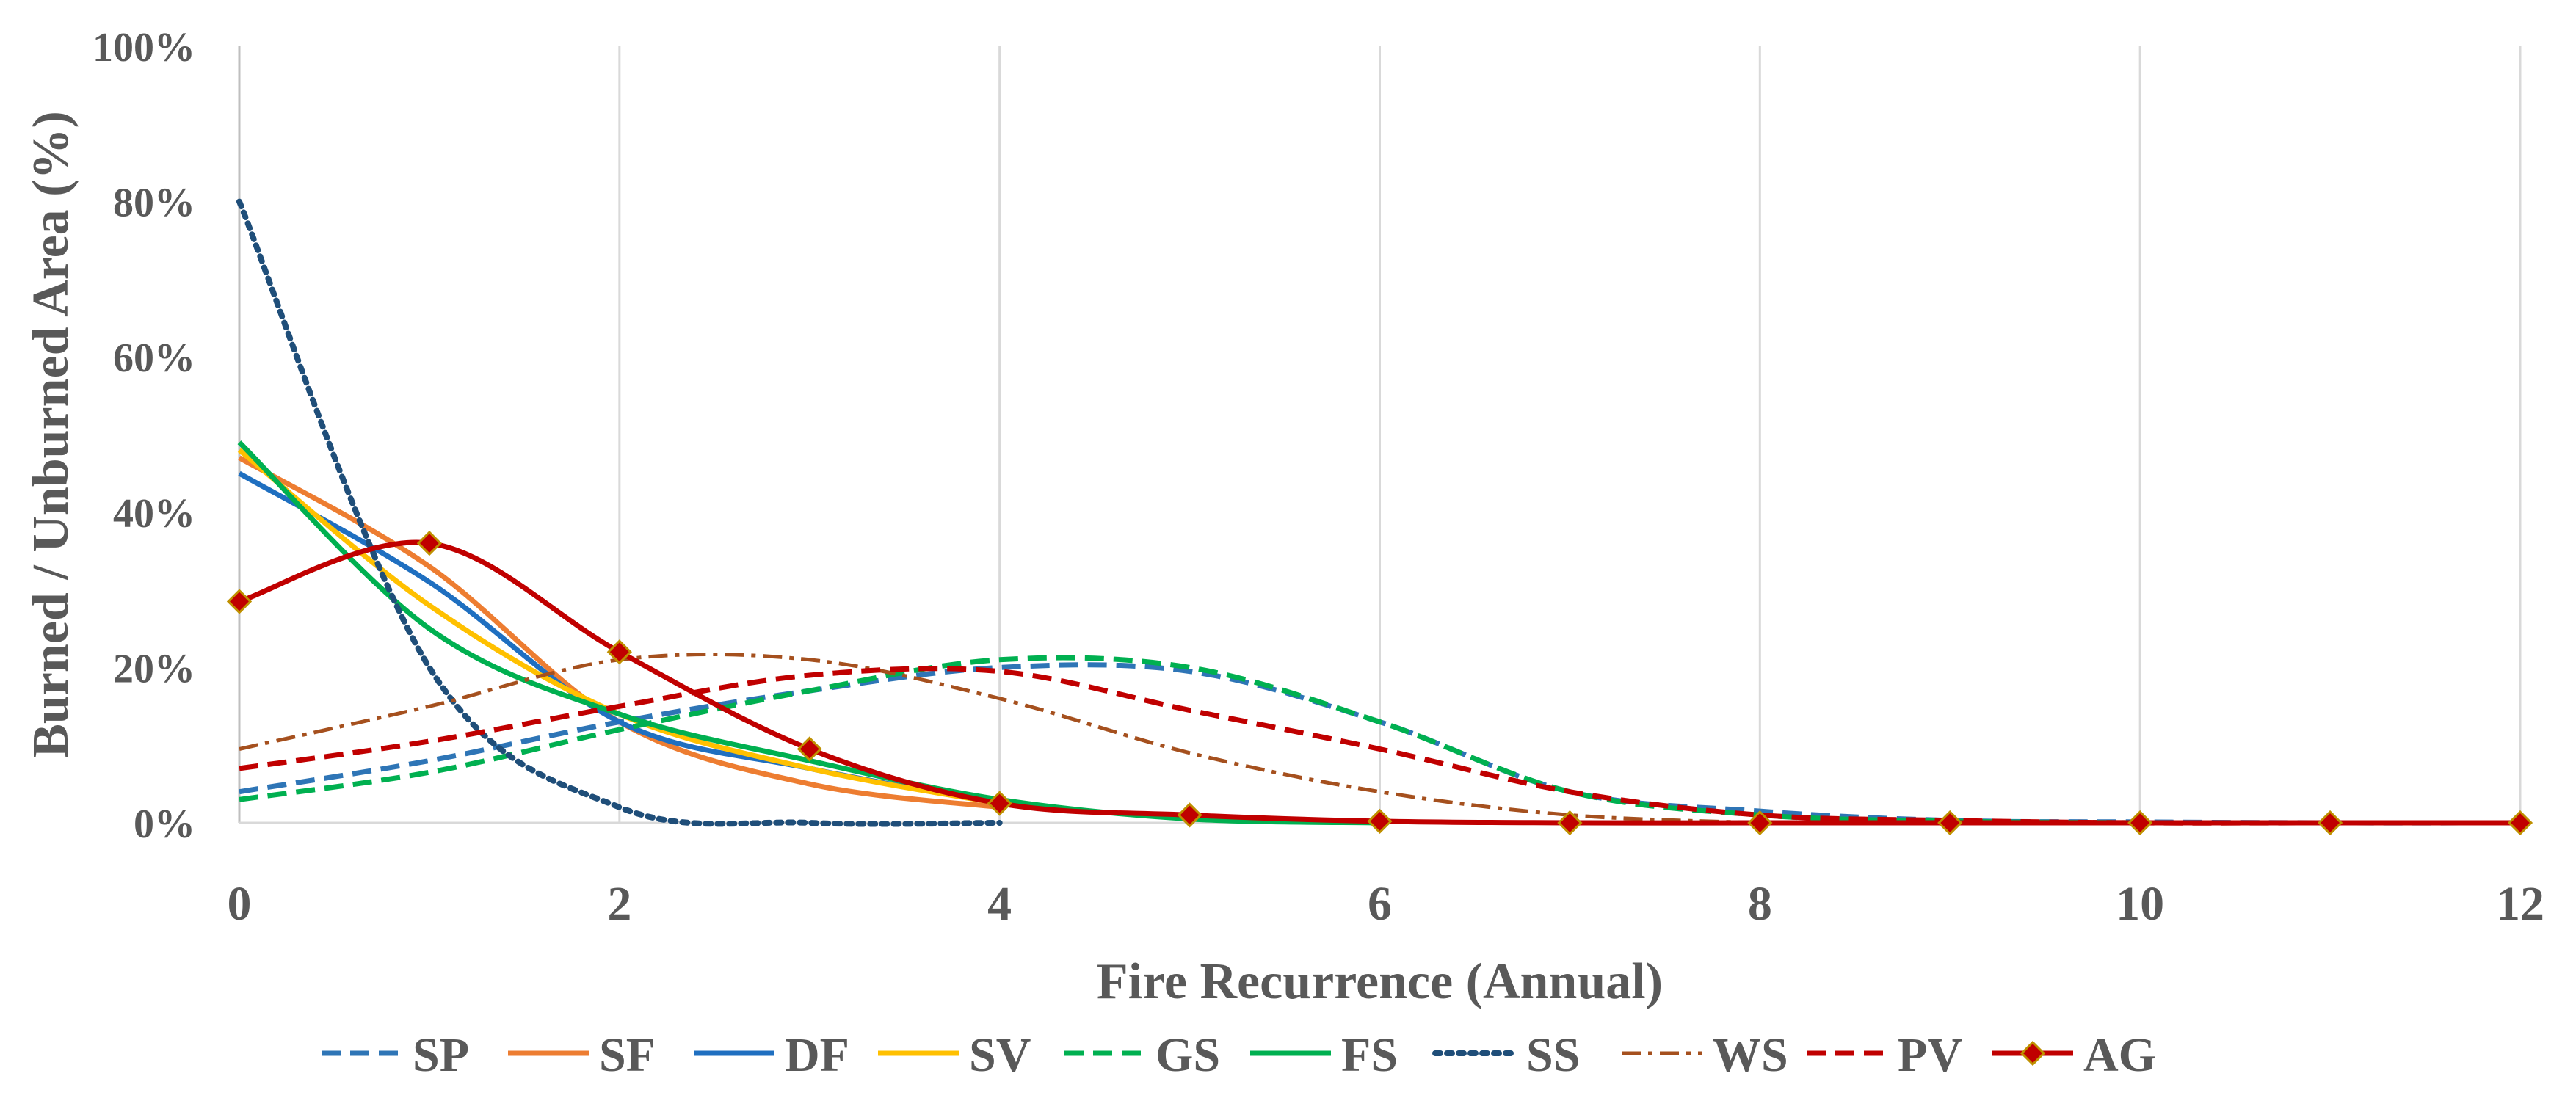  What do you see at coordinates (1506, 1055) in the screenshot?
I see `legend-item-ss: SS` at bounding box center [1506, 1055].